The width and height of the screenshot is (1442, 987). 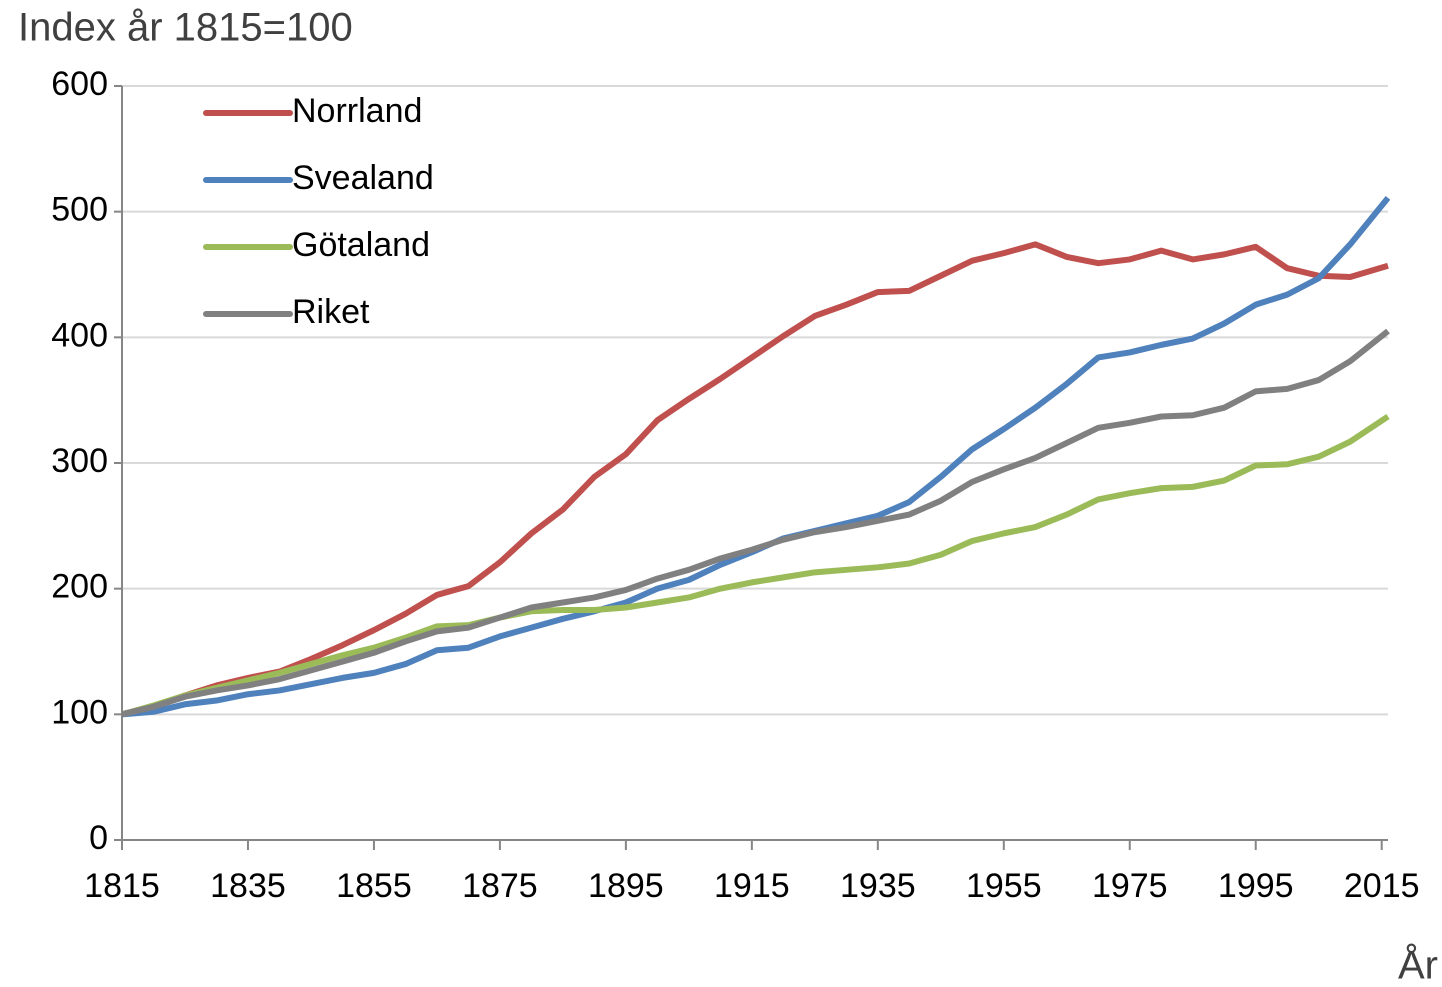 What do you see at coordinates (363, 178) in the screenshot?
I see `legend-label: Svealand` at bounding box center [363, 178].